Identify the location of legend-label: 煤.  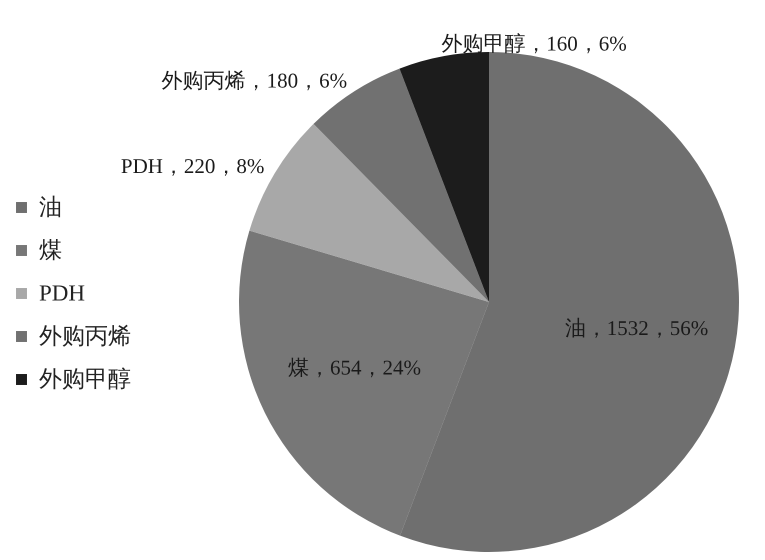
(50, 250).